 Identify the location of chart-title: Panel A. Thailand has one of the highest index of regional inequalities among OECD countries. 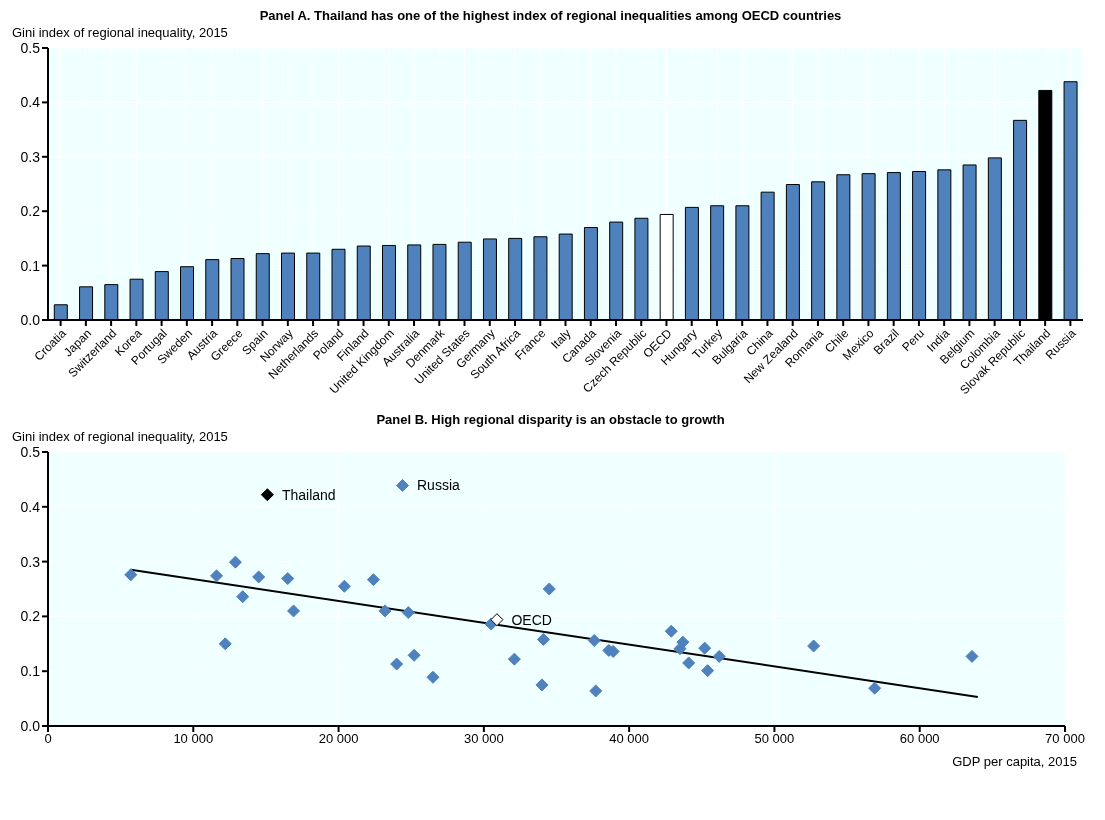
(550, 15).